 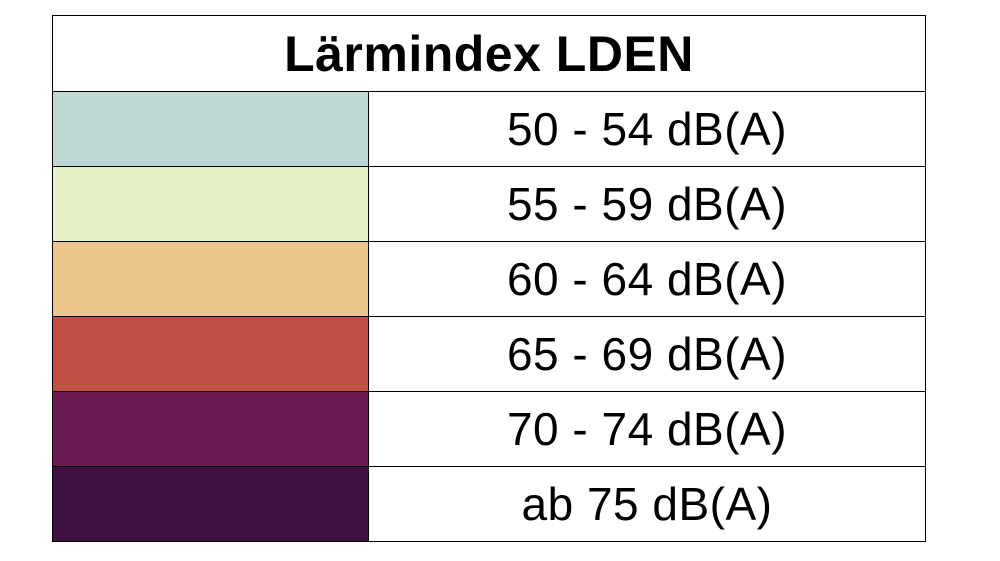 I want to click on legend-row: 55 - 59 dB(A), so click(x=489, y=204).